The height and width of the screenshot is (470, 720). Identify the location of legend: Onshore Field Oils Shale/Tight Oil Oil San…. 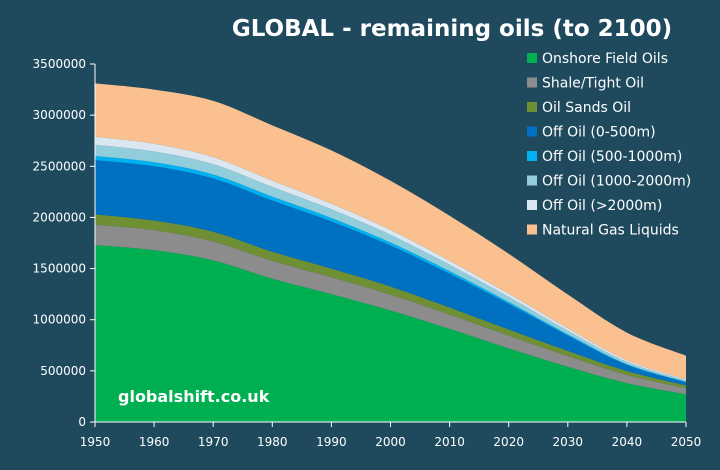
(609, 145).